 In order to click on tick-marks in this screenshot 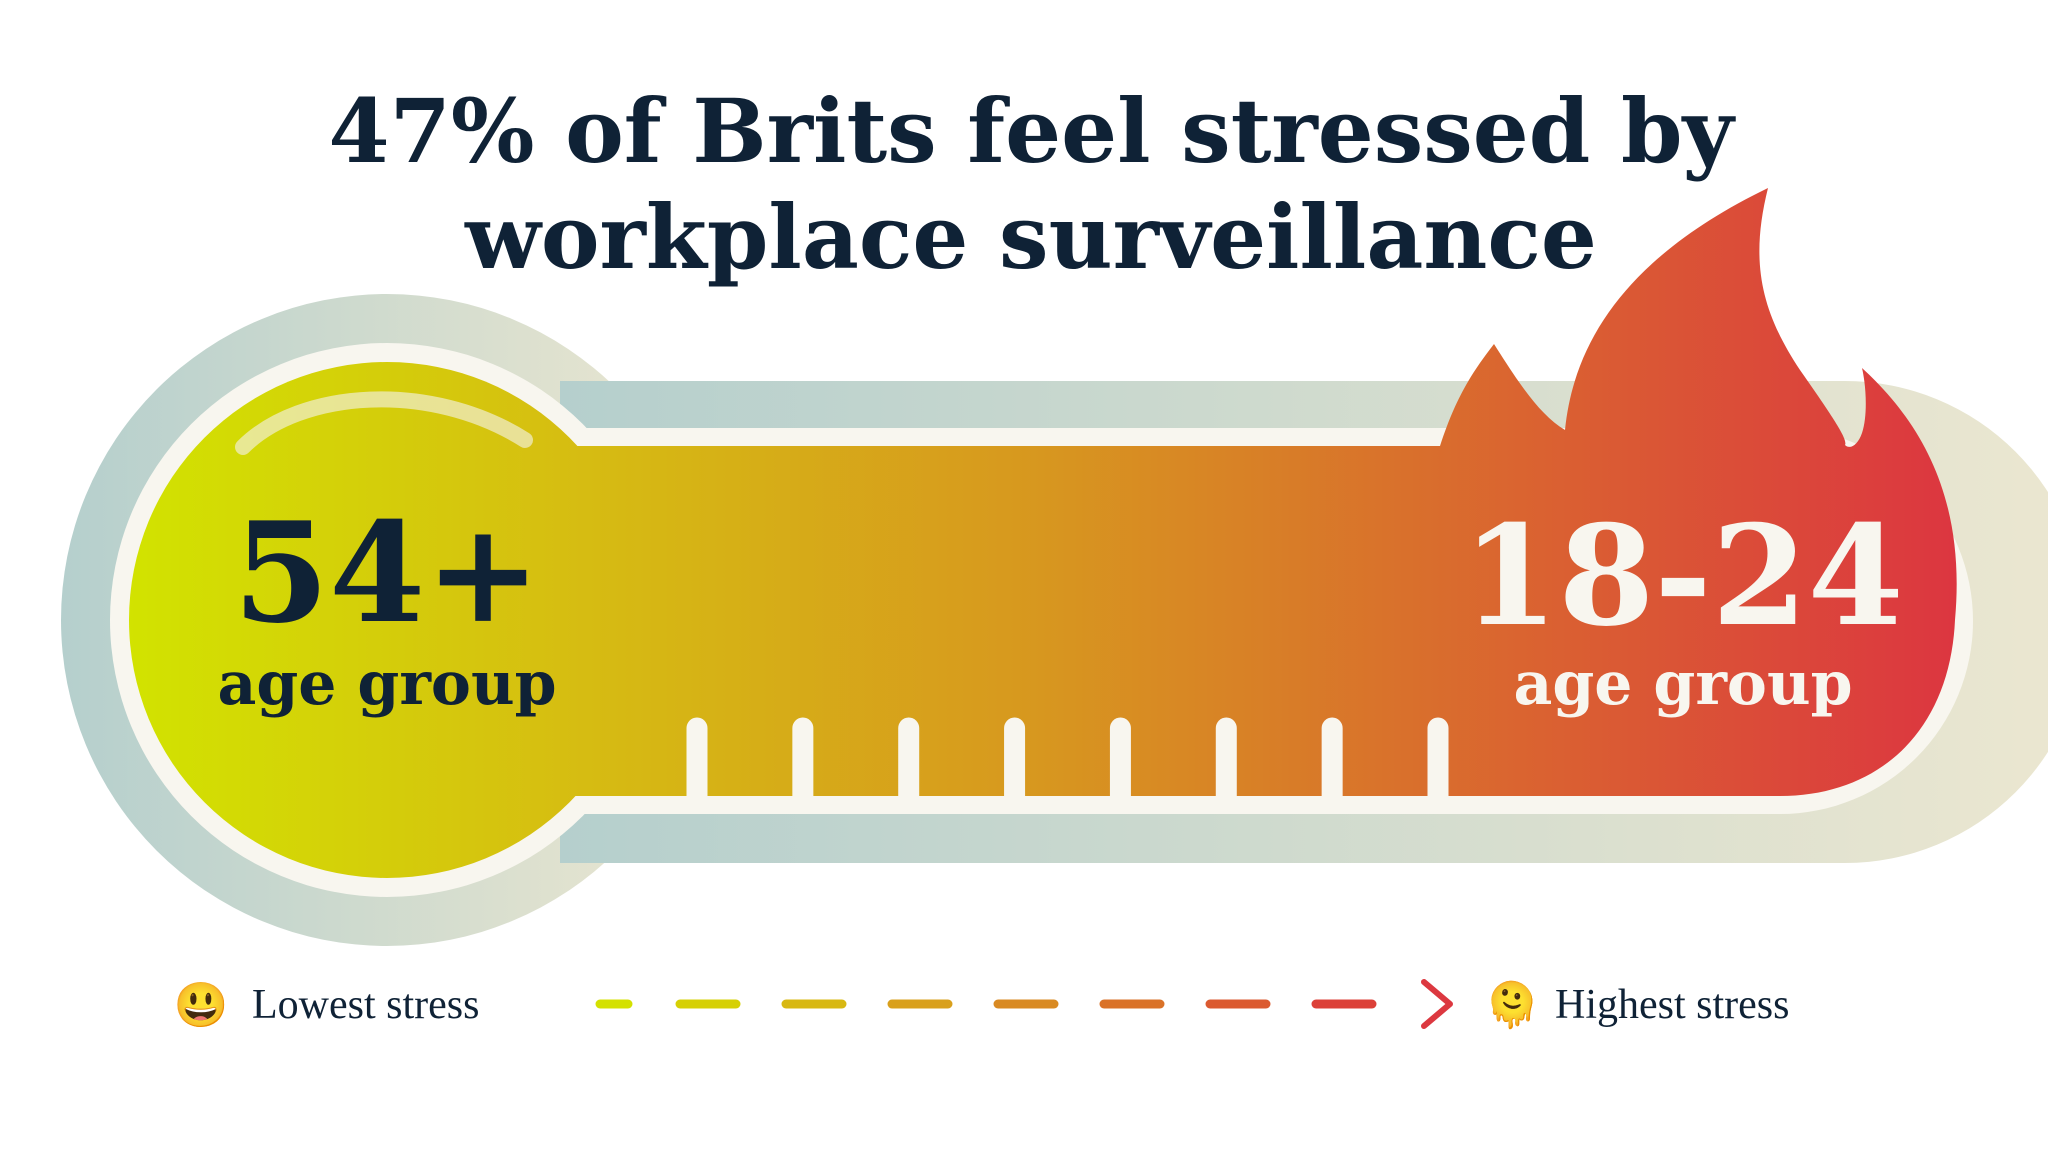, I will do `click(1067, 764)`.